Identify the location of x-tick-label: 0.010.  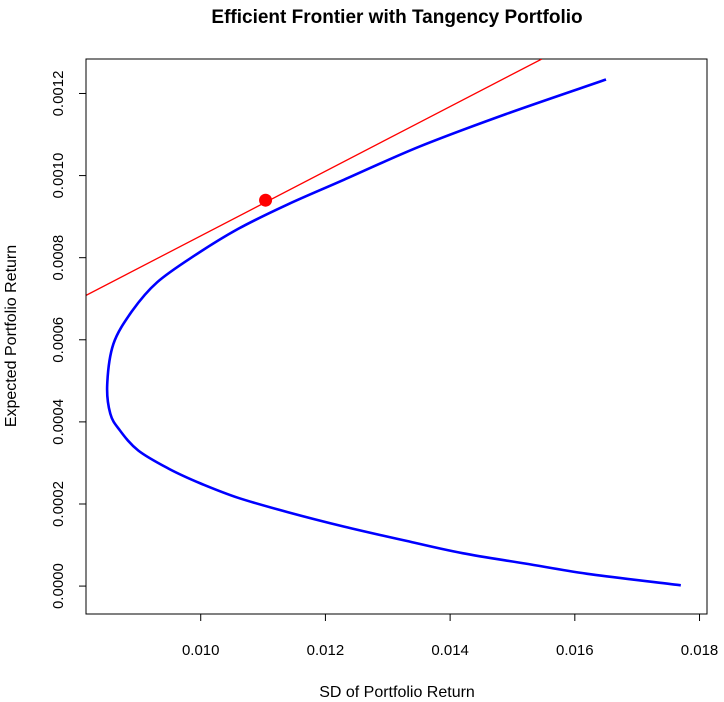
(201, 650).